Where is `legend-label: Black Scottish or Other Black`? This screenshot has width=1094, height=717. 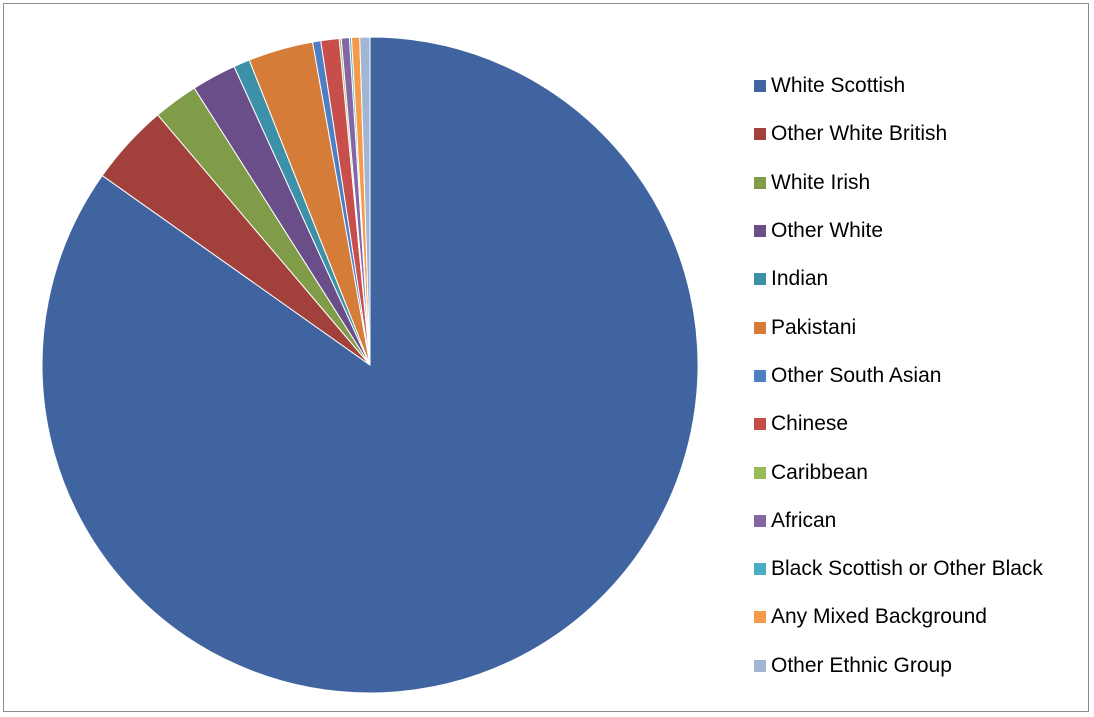
legend-label: Black Scottish or Other Black is located at coordinates (907, 569).